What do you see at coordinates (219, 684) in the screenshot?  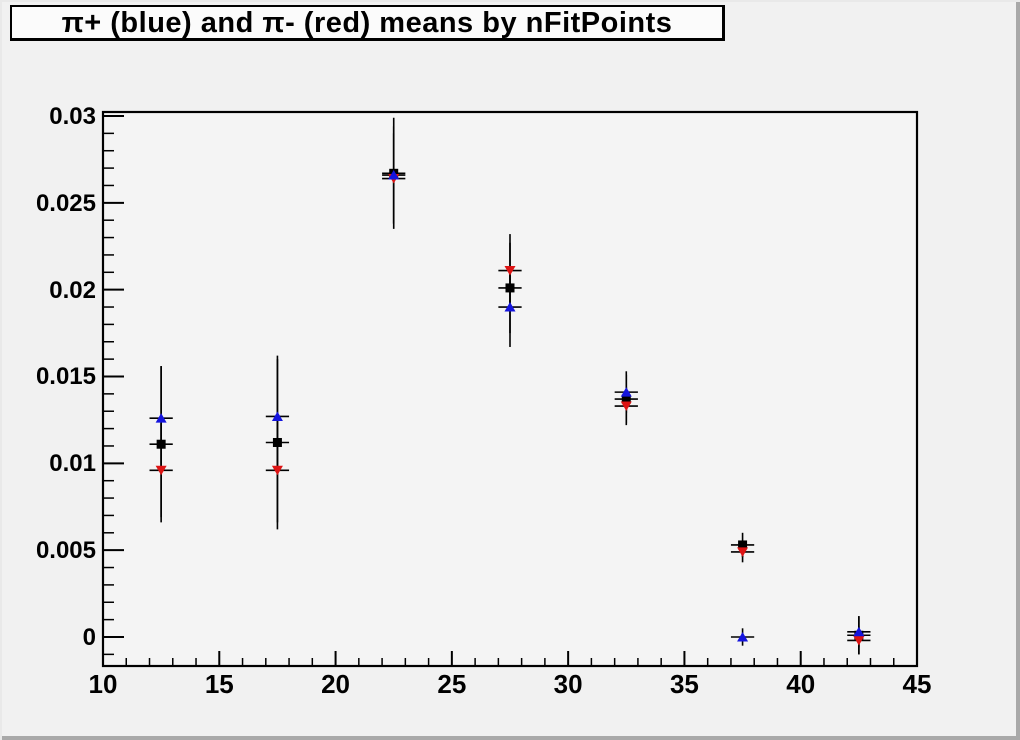 I see `x-tick-label: 15` at bounding box center [219, 684].